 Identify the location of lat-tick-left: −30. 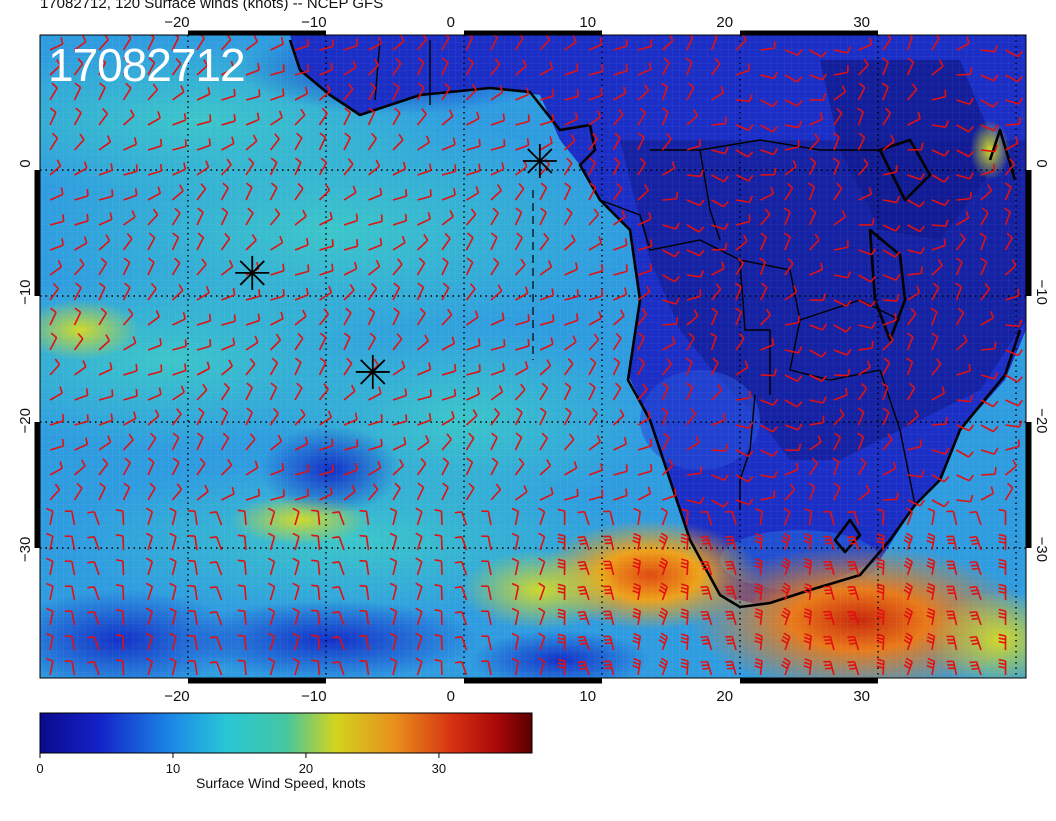
(25, 549).